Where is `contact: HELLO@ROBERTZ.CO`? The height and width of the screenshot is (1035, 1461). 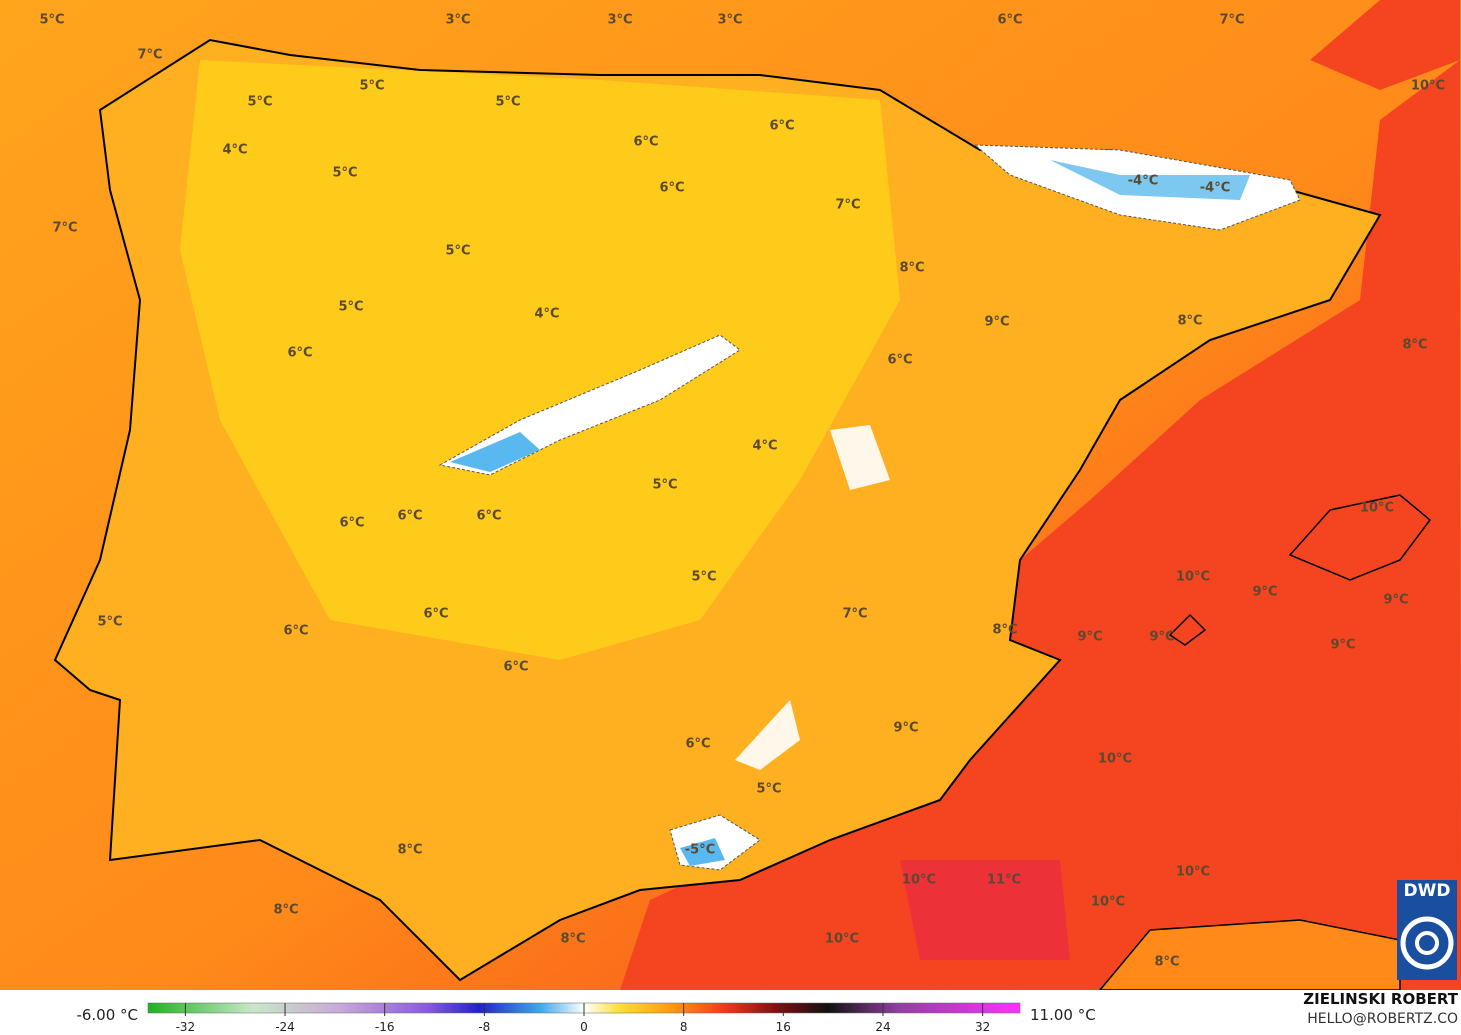 contact: HELLO@ROBERTZ.CO is located at coordinates (1382, 1019).